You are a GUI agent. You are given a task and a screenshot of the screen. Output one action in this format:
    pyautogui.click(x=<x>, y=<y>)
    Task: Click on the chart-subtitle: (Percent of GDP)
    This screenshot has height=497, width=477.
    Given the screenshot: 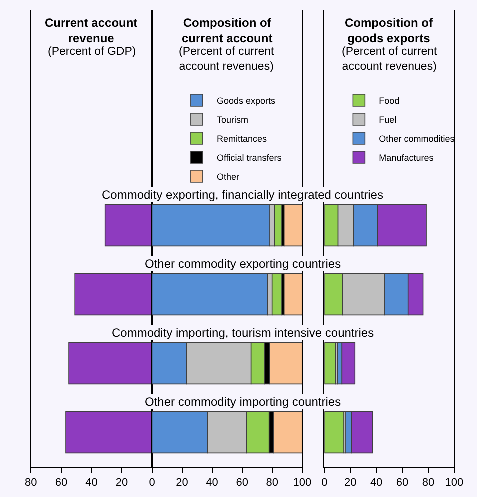 What is the action you would take?
    pyautogui.click(x=92, y=52)
    